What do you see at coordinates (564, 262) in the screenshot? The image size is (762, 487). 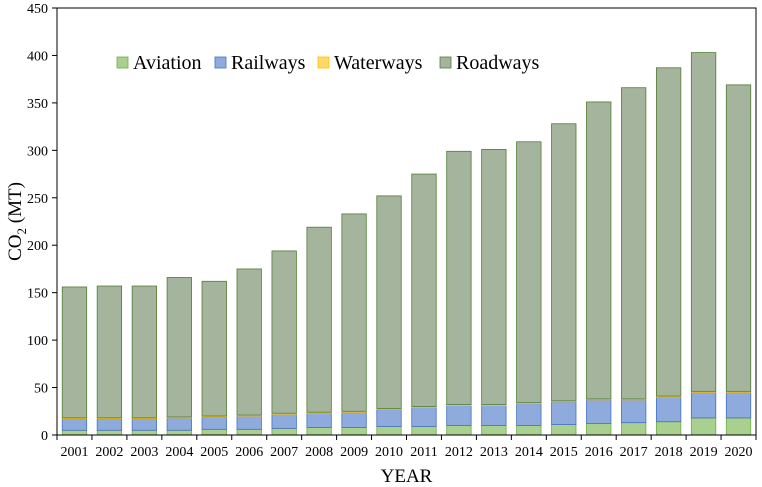 I see `bar-roadways-2015` at bounding box center [564, 262].